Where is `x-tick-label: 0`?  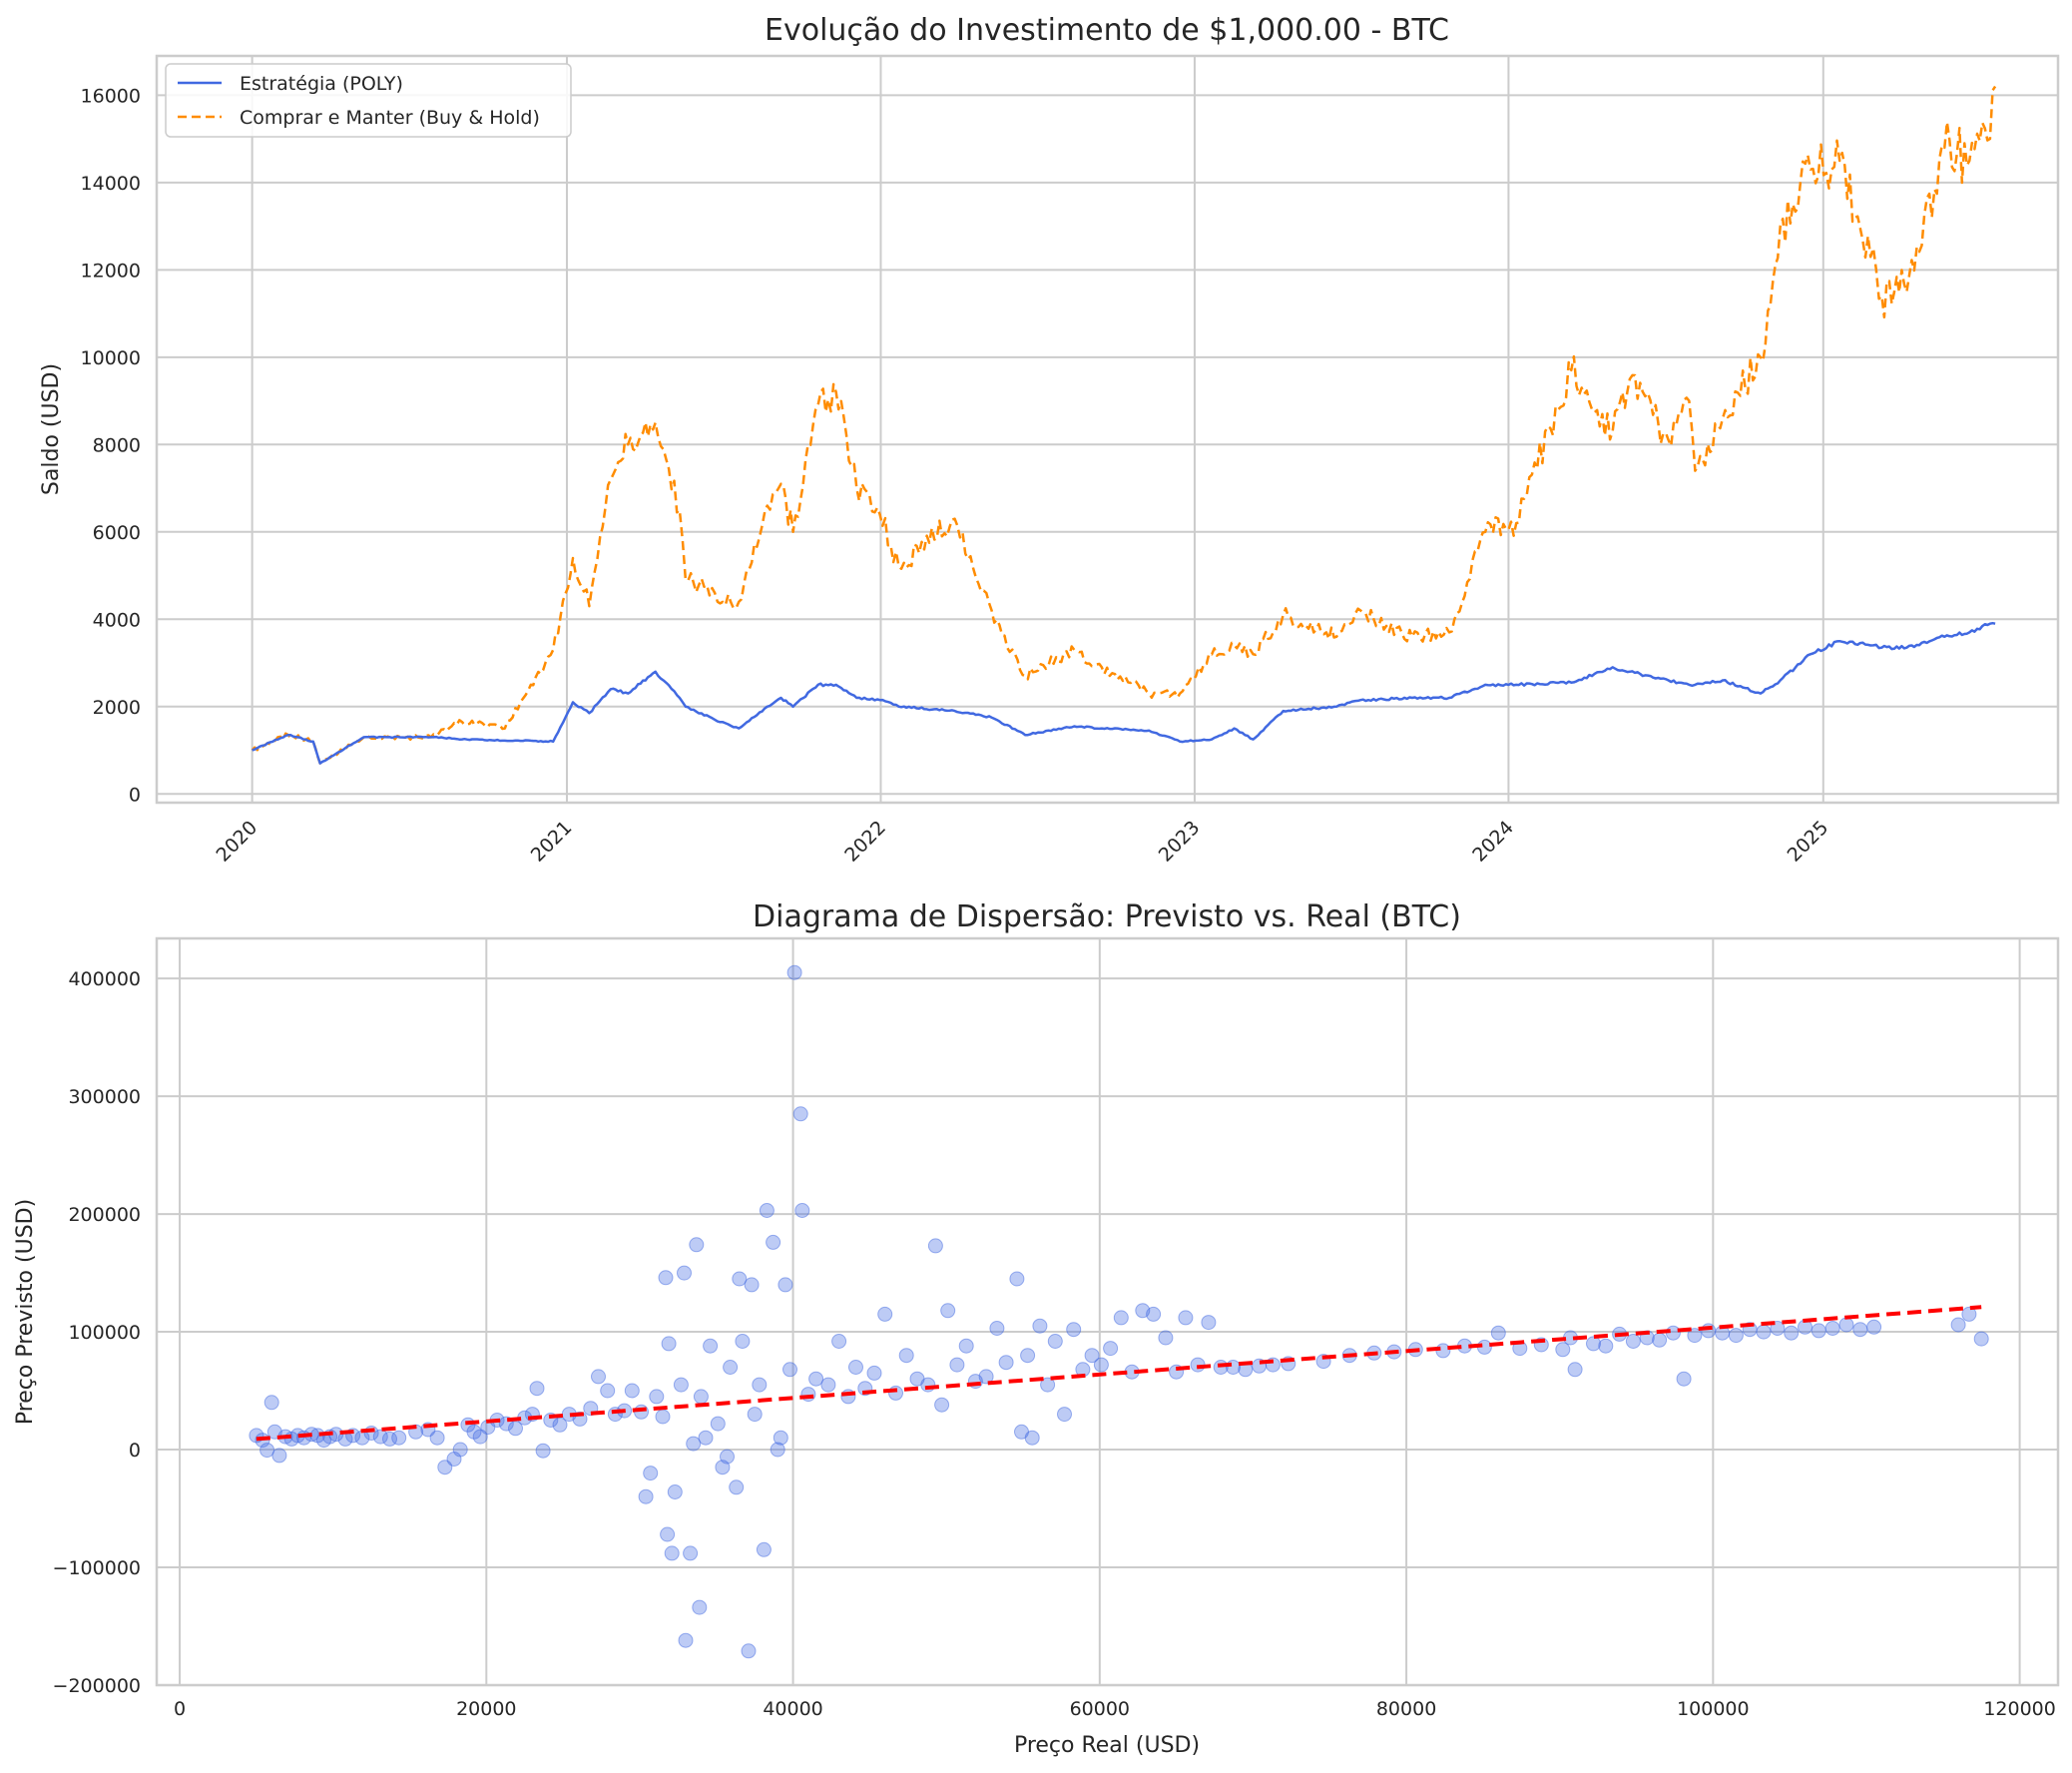 x-tick-label: 0 is located at coordinates (180, 1709).